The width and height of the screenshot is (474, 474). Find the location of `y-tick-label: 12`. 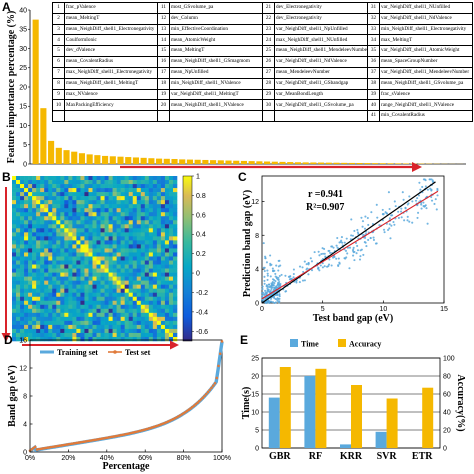

y-tick-label: 12 is located at coordinates (23, 369).